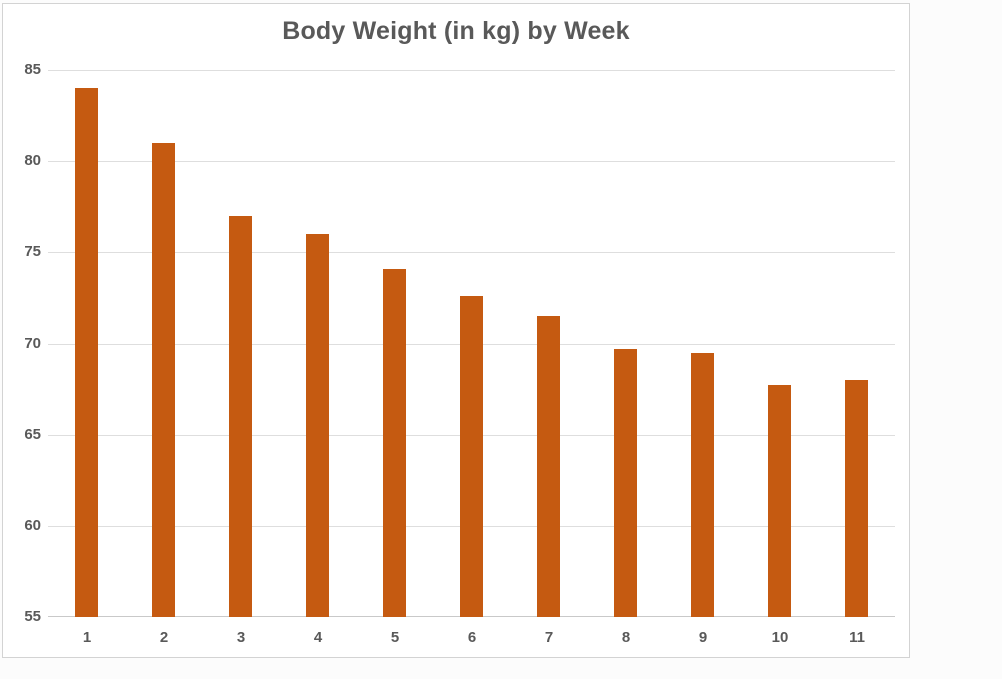  Describe the element at coordinates (241, 637) in the screenshot. I see `x-axis-label-3: 3` at that location.